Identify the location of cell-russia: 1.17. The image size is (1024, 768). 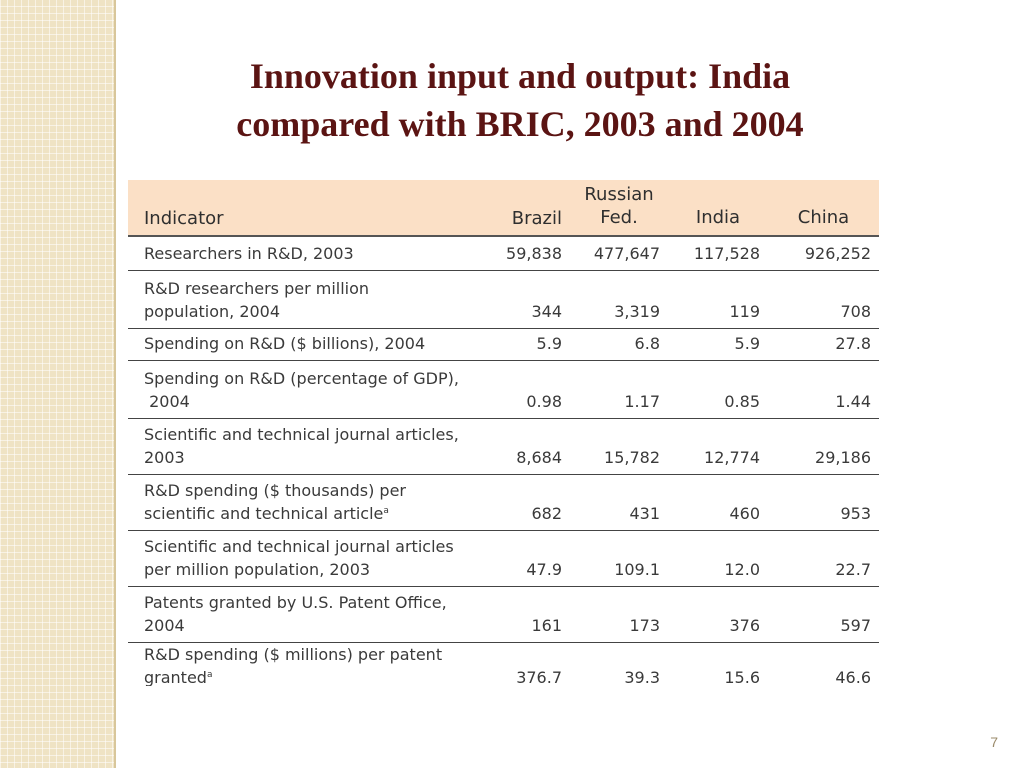
(642, 401).